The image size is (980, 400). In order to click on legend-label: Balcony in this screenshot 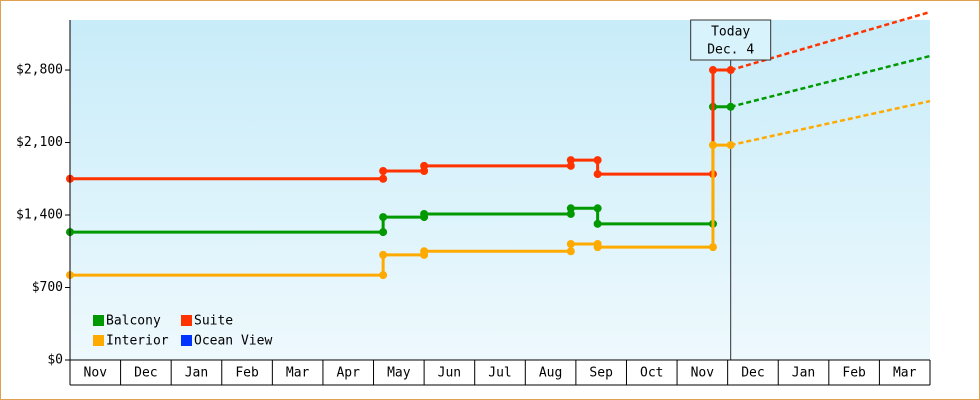, I will do `click(133, 321)`.